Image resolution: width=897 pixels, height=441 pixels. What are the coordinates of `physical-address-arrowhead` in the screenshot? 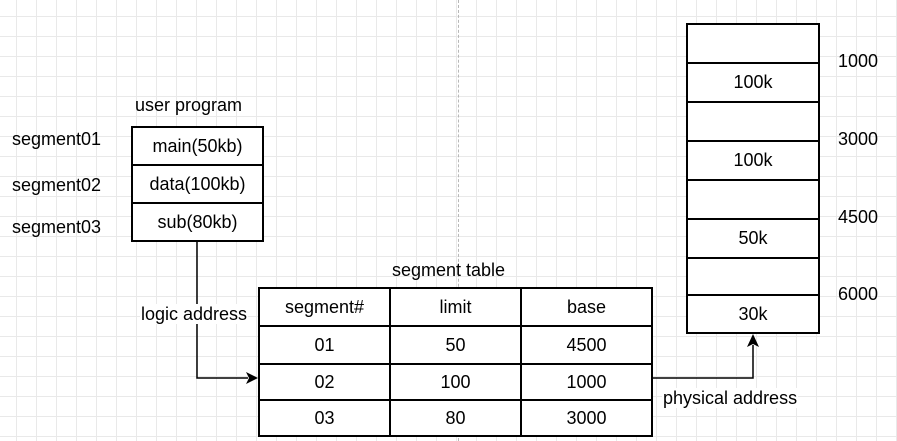 It's located at (753, 340).